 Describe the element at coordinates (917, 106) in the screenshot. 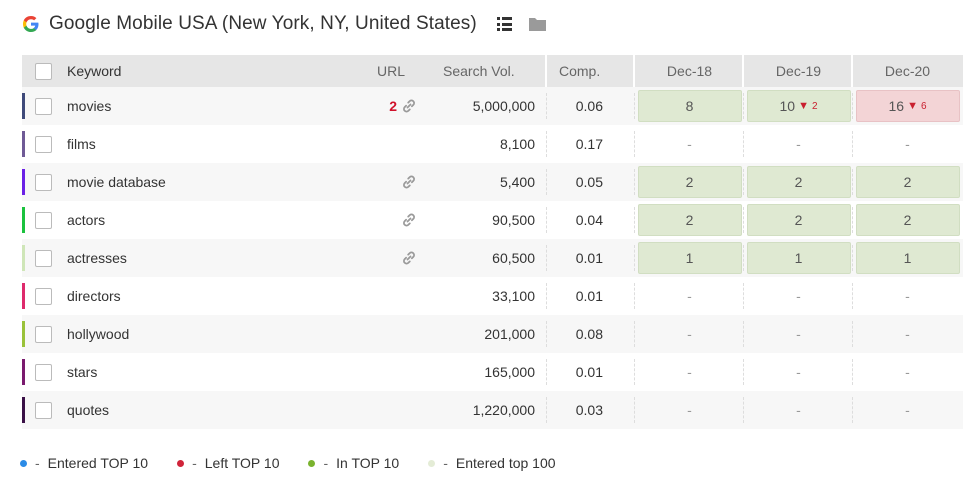

I see `position-drop: ▼ 6` at that location.